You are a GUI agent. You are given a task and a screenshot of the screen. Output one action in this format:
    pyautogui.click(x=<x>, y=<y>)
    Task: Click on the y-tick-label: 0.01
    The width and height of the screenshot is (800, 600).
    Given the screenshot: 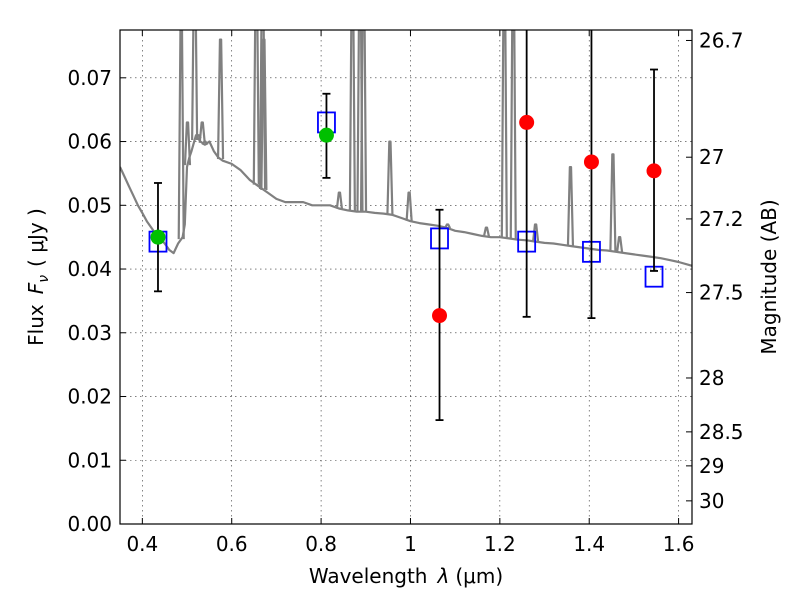 What is the action you would take?
    pyautogui.click(x=89, y=460)
    